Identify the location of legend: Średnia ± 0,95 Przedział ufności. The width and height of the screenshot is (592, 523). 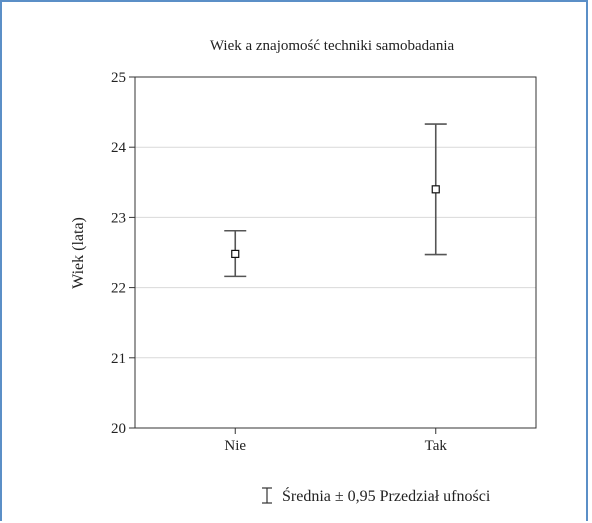
(376, 495).